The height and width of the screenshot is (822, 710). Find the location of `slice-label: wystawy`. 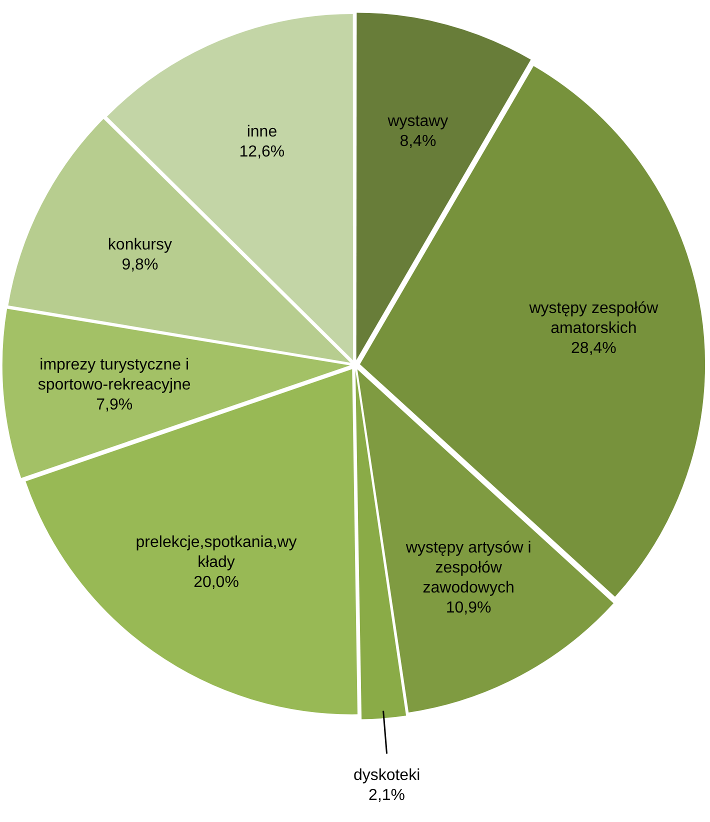

slice-label: wystawy is located at coordinates (417, 121).